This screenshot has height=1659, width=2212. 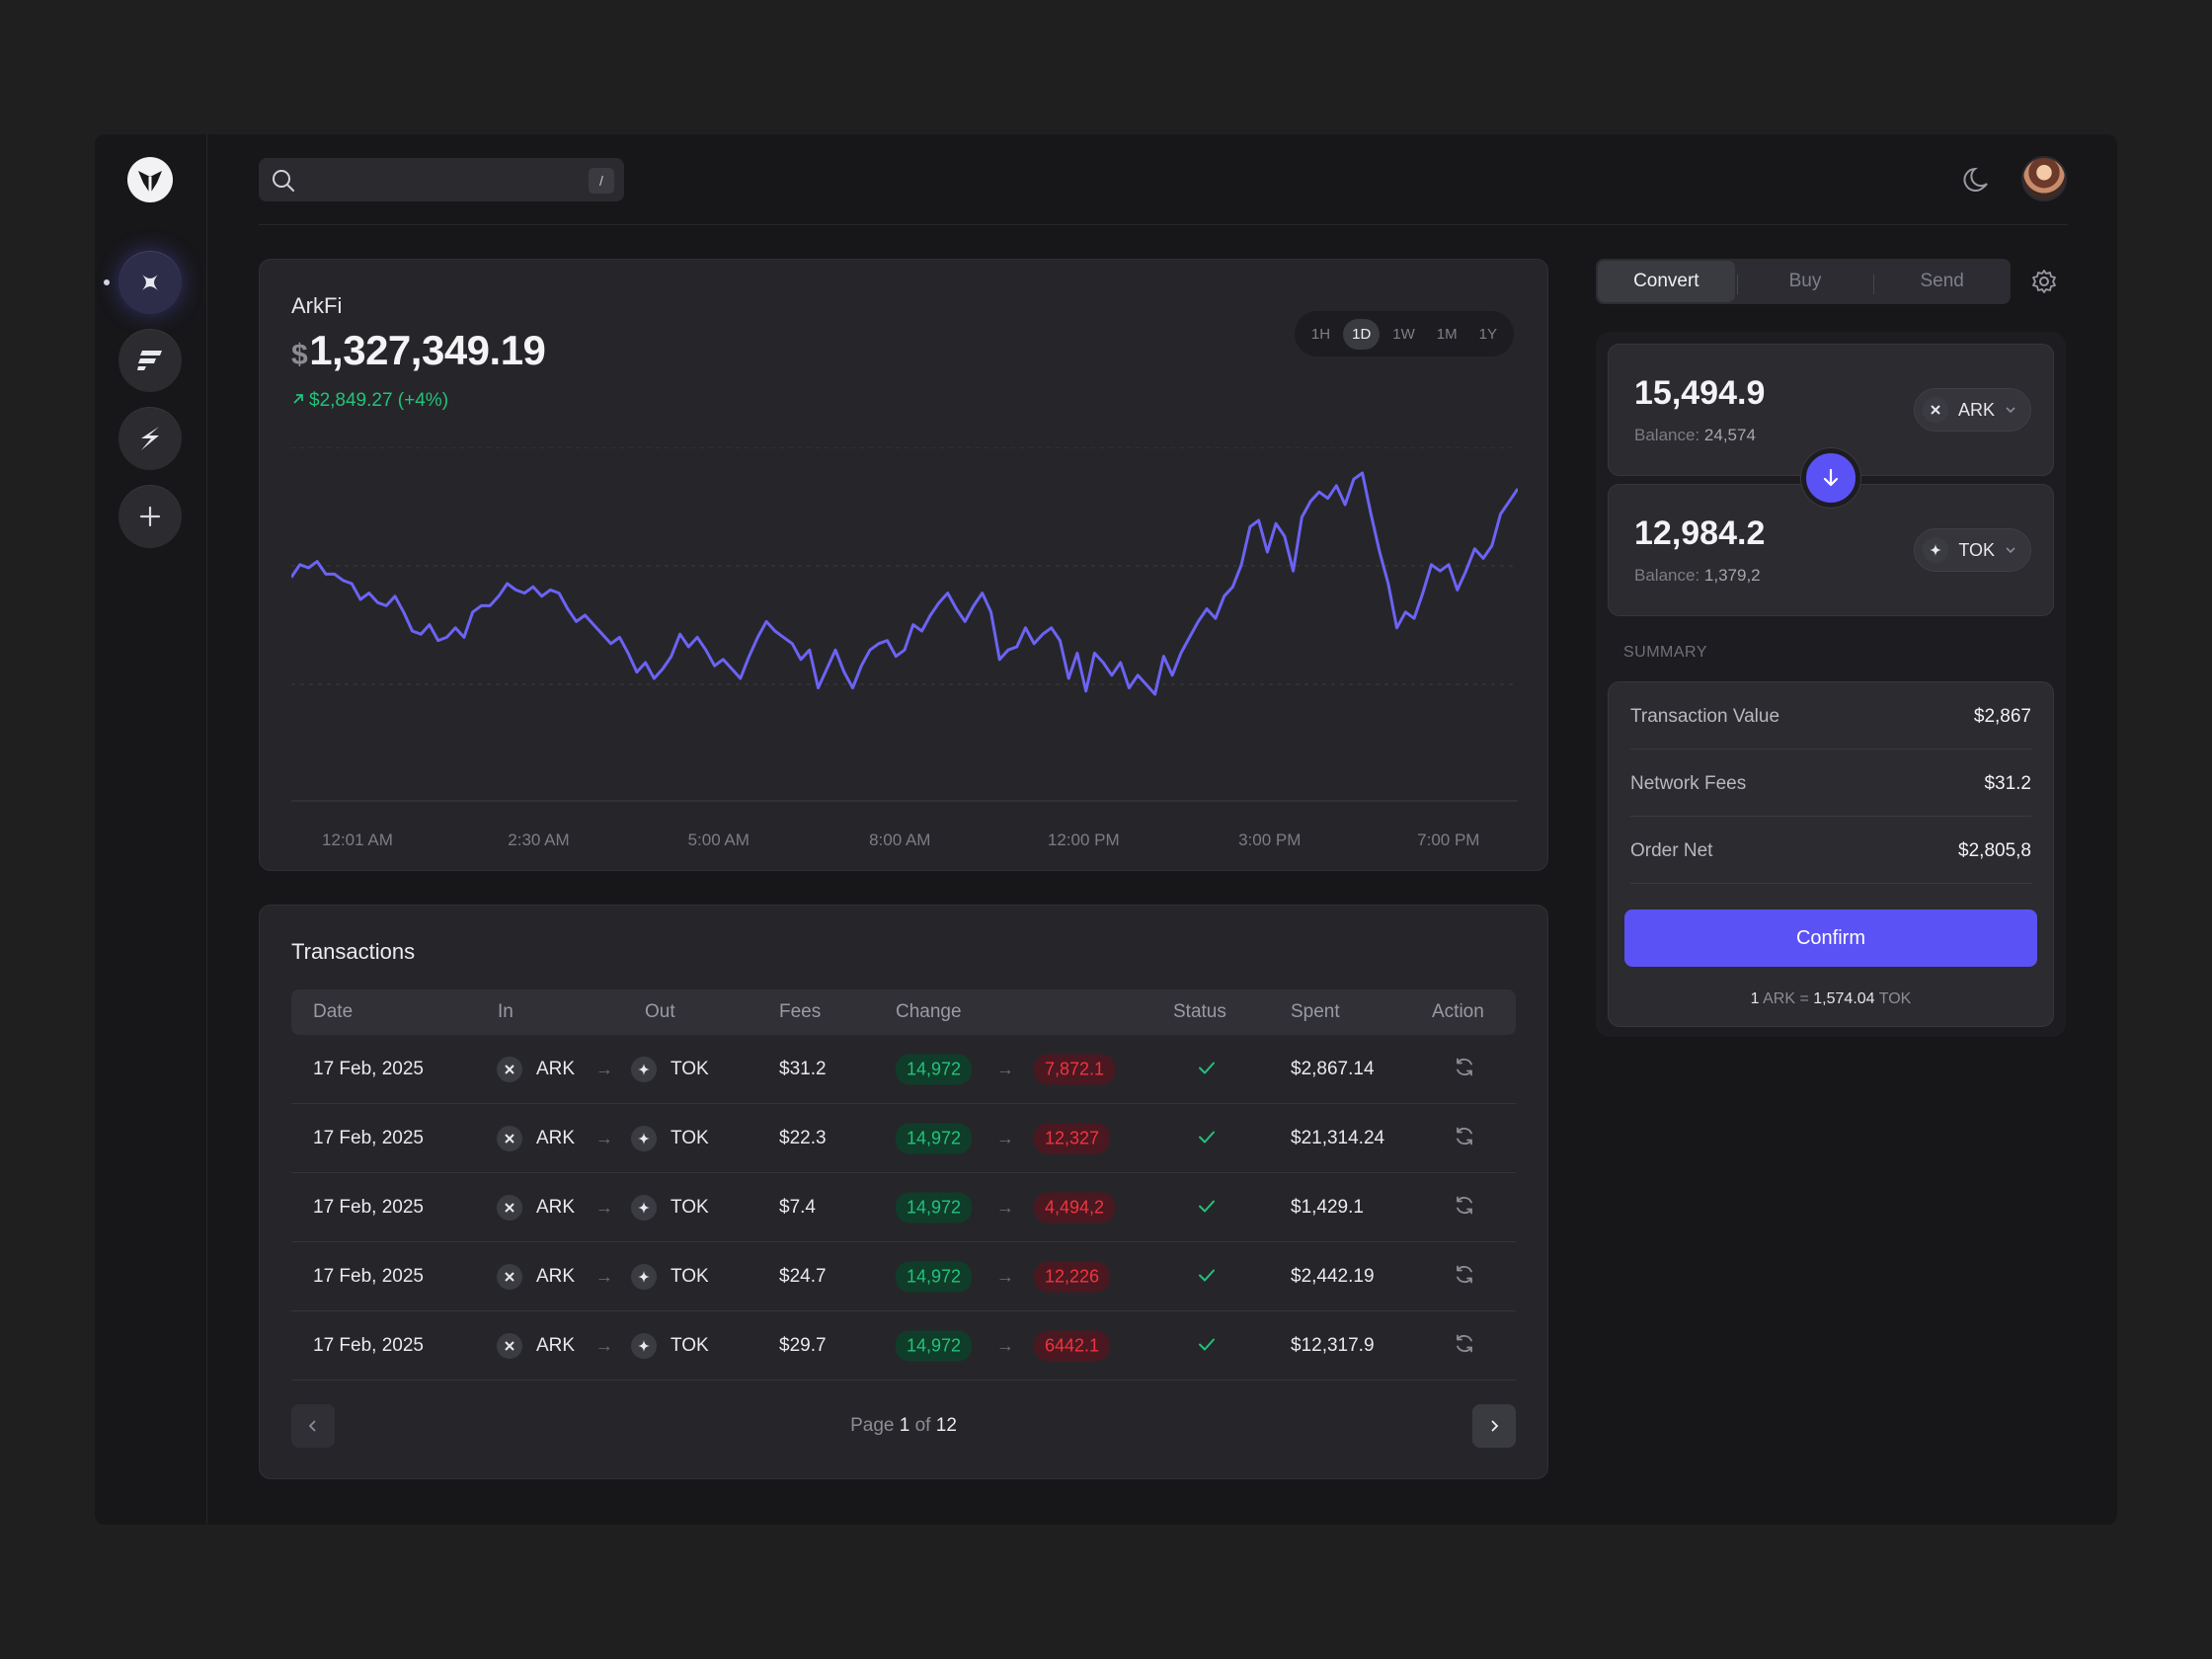 What do you see at coordinates (929, 1012) in the screenshot?
I see `column-change: Change` at bounding box center [929, 1012].